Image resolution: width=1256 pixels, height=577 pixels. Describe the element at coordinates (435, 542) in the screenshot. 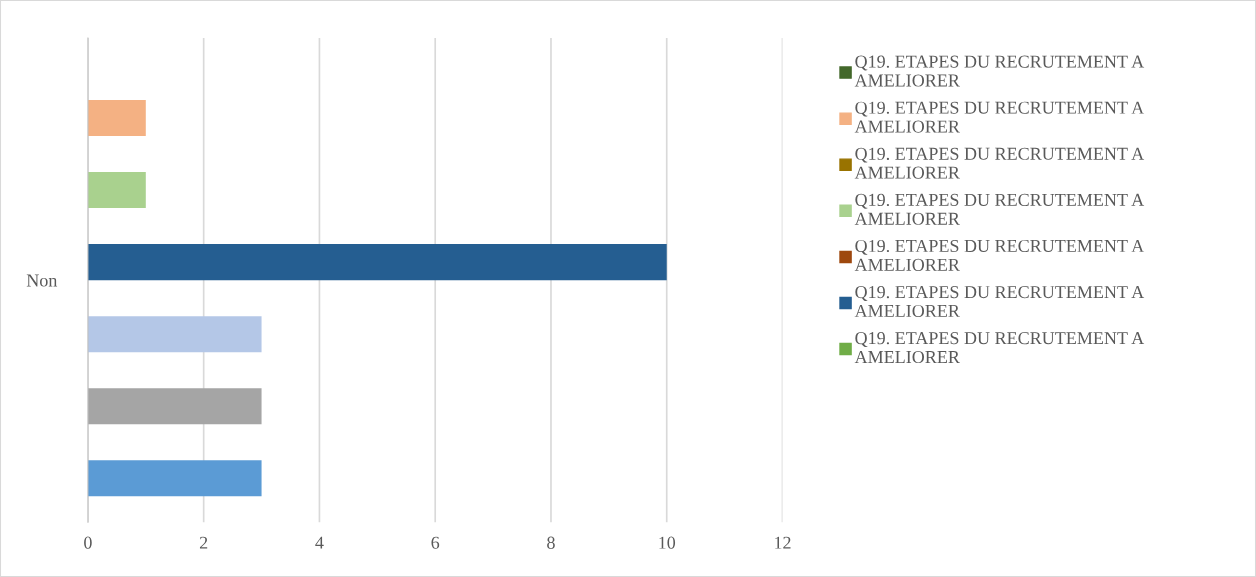

I see `x-tick-label: 6` at that location.